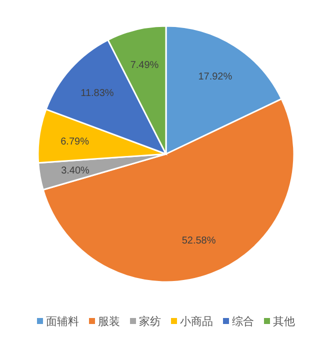 This screenshot has width=332, height=351. What do you see at coordinates (196, 321) in the screenshot?
I see `legend-label: 小商品` at bounding box center [196, 321].